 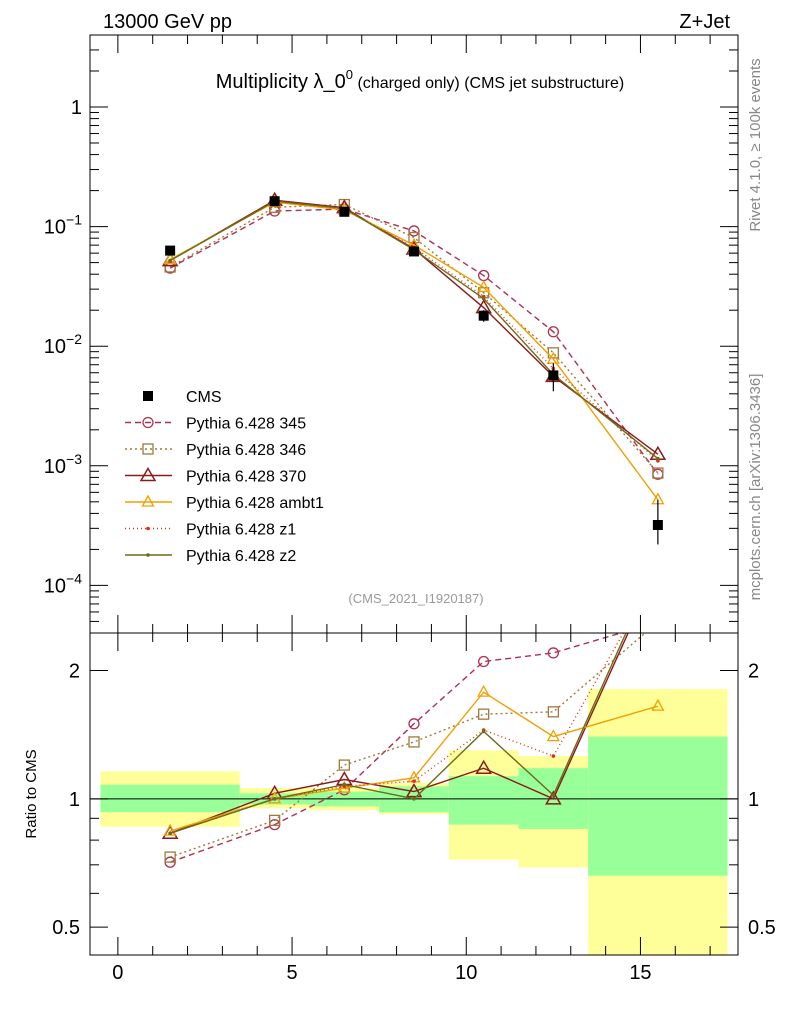 What do you see at coordinates (246, 450) in the screenshot?
I see `legend-label: Pythia 6.428 346` at bounding box center [246, 450].